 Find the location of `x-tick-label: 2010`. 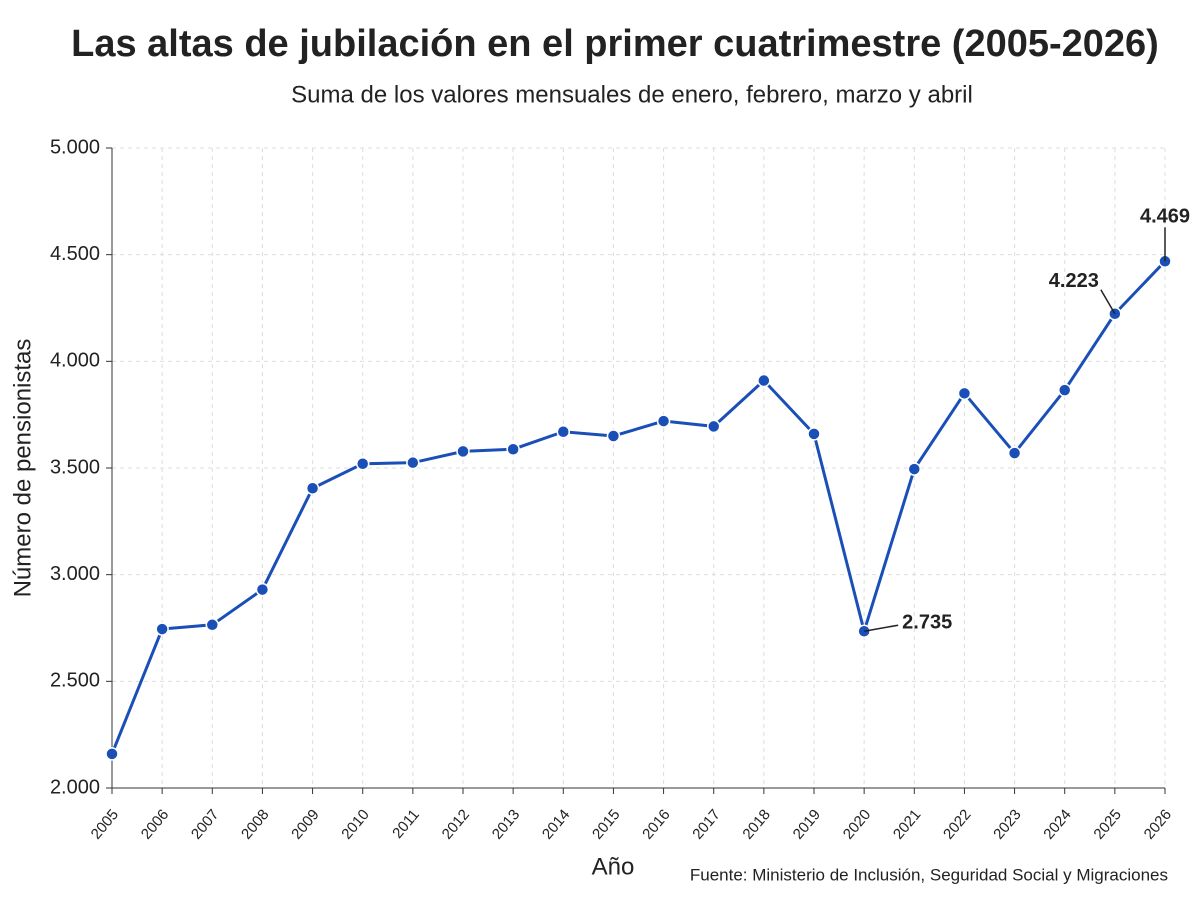

x-tick-label: 2010 is located at coordinates (355, 824).